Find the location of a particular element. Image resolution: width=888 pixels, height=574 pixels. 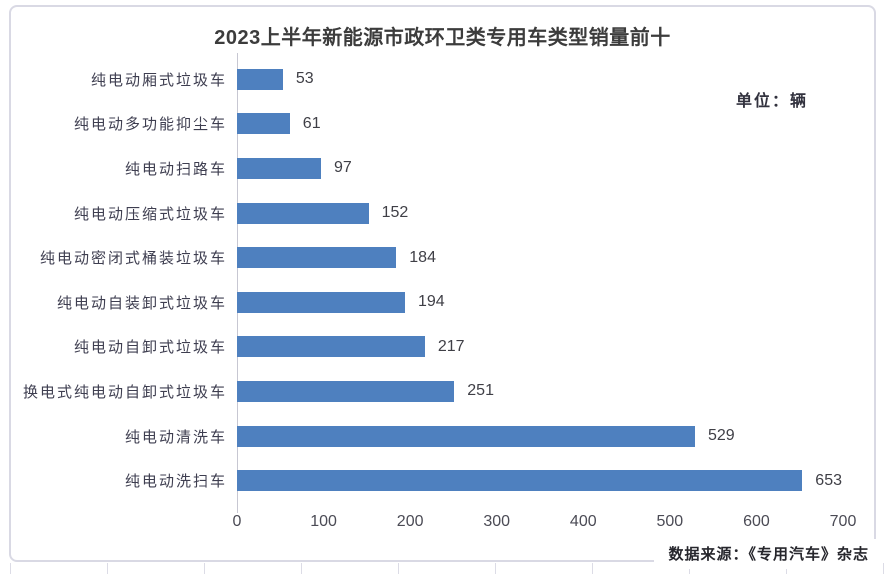

bar-row: 纯电动厢式垃圾车 53 is located at coordinates (427, 79).